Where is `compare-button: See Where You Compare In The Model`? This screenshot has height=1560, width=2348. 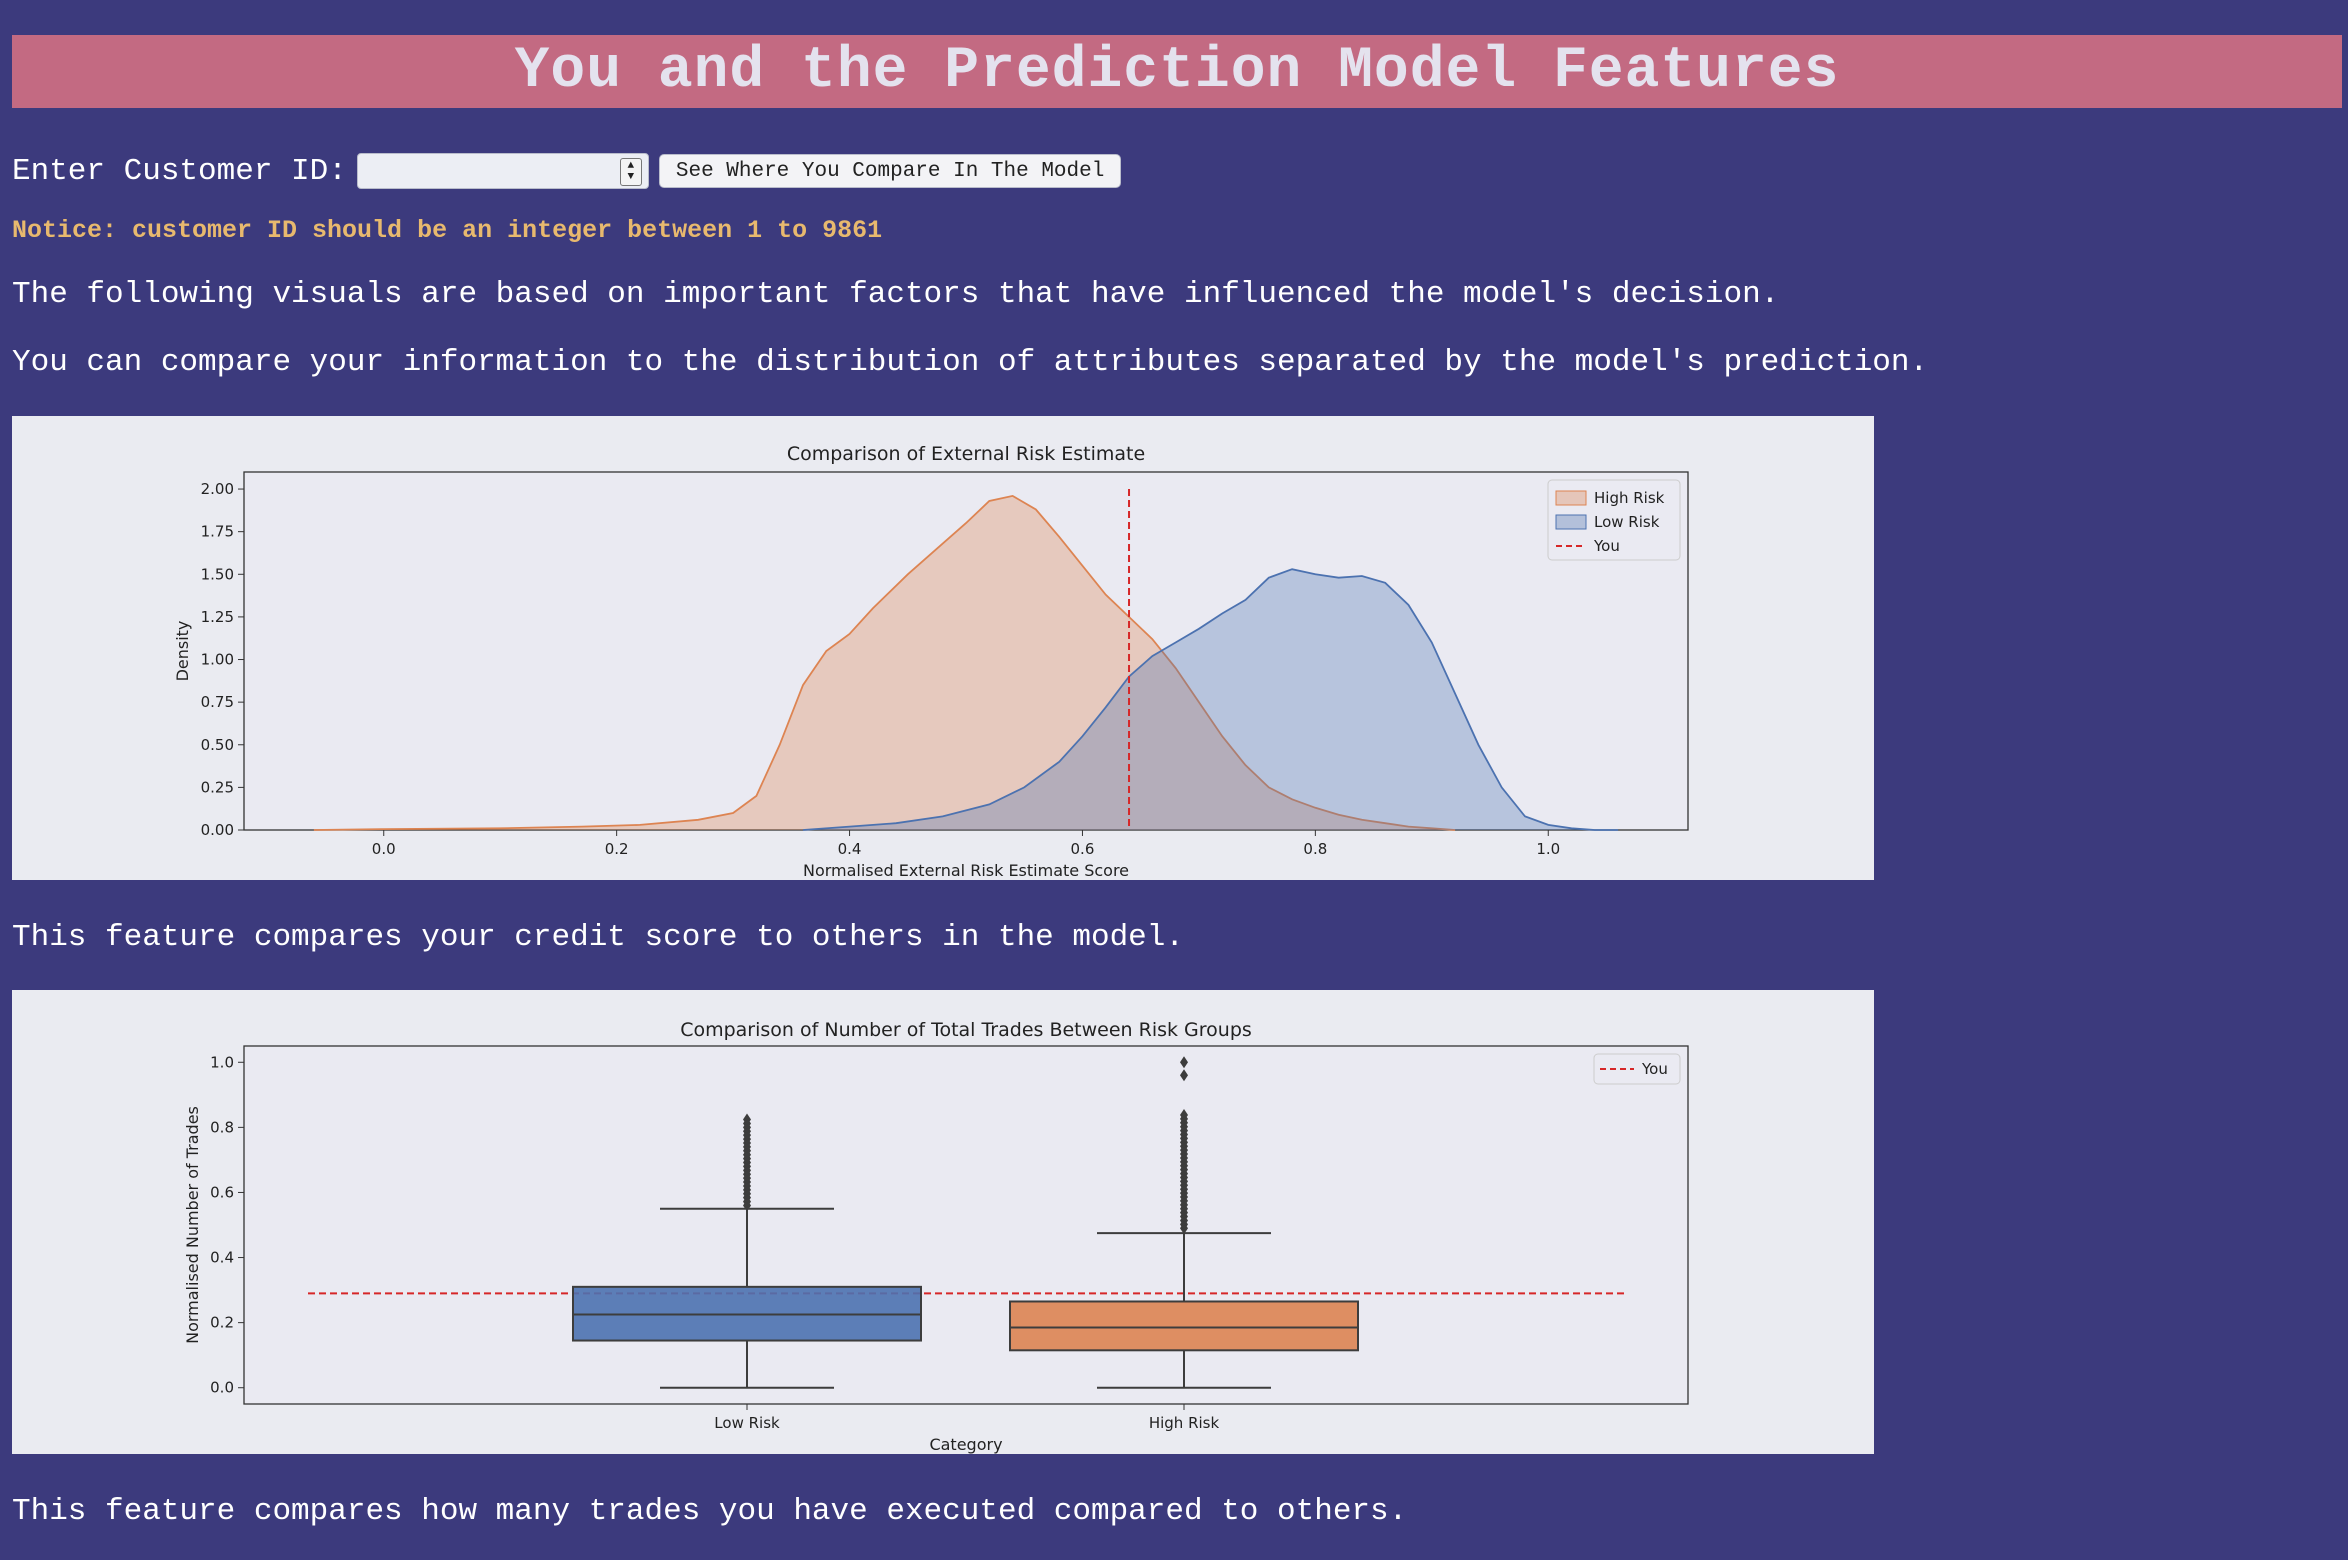 compare-button: See Where You Compare In The Model is located at coordinates (890, 171).